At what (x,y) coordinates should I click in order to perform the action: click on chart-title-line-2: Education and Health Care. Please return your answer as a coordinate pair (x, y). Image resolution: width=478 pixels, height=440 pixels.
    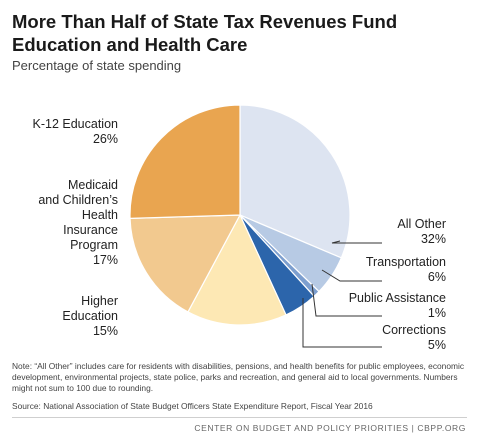
    Looking at the image, I should click on (130, 44).